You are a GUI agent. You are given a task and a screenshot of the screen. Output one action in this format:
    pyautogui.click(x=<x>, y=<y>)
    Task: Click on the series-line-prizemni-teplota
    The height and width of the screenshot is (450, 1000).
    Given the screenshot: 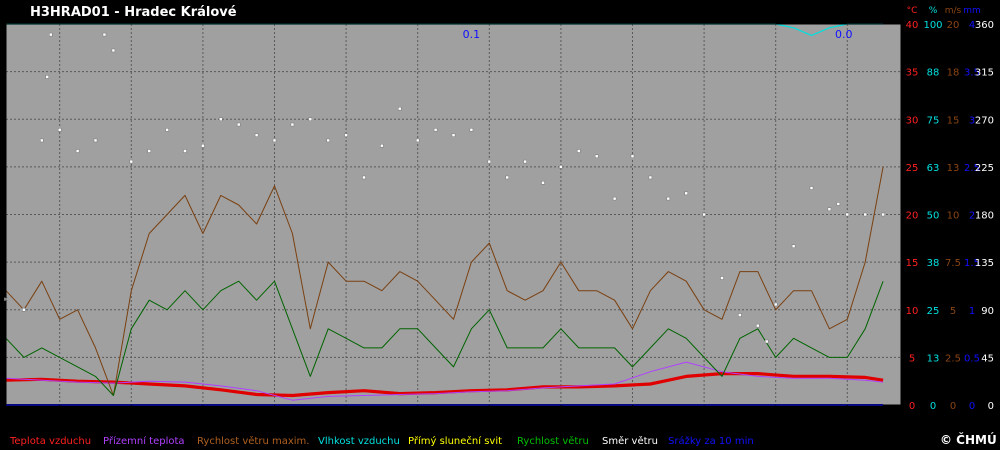 What is the action you would take?
    pyautogui.click(x=444, y=381)
    